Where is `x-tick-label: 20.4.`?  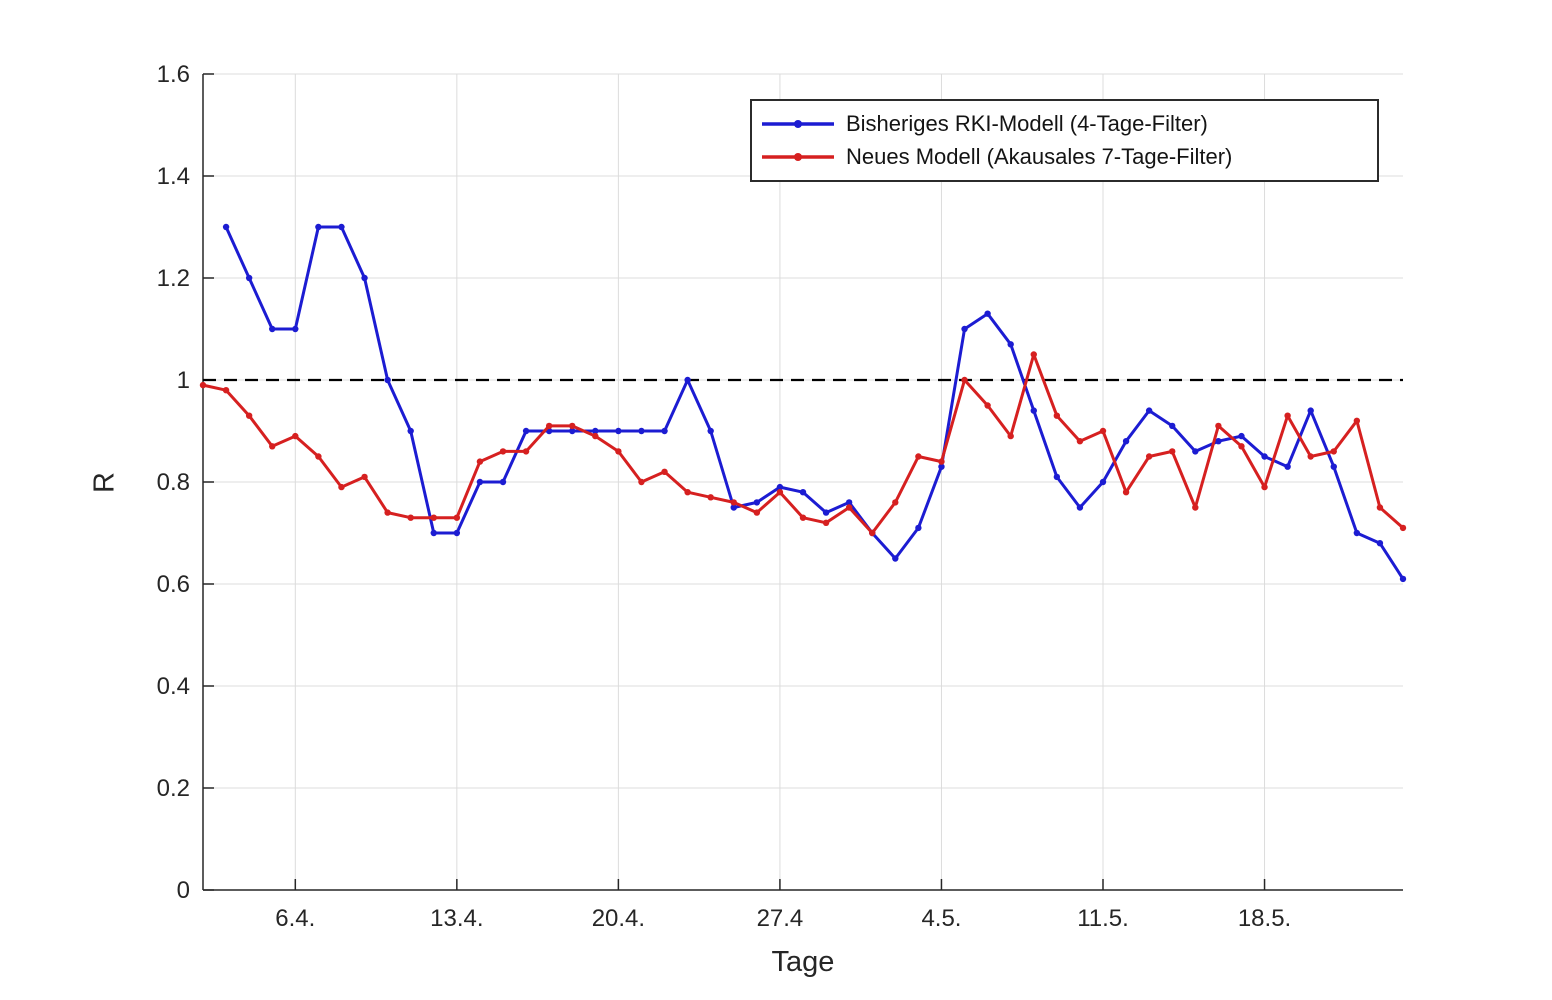 x-tick-label: 20.4. is located at coordinates (618, 918).